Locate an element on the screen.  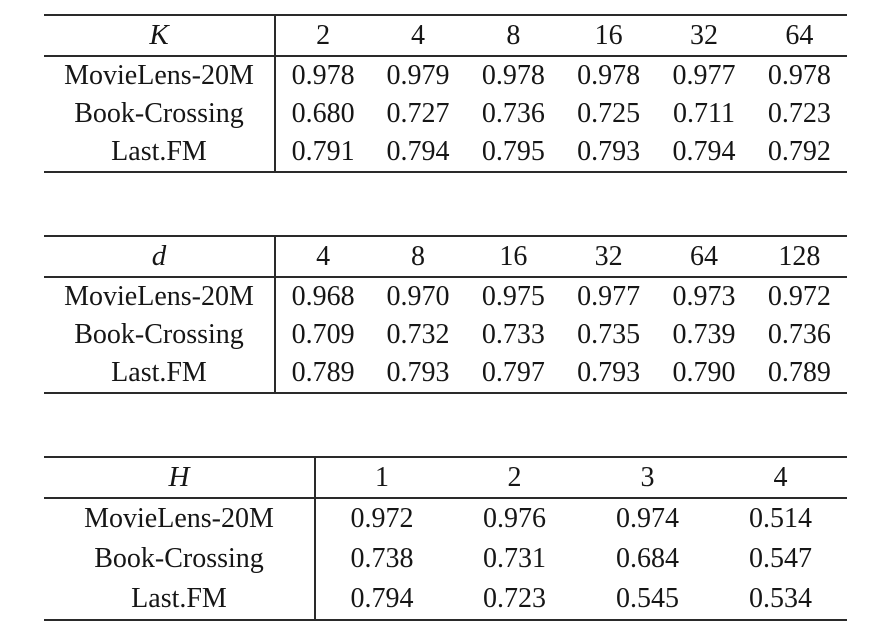
cell-value: 0.973 is located at coordinates (704, 296).